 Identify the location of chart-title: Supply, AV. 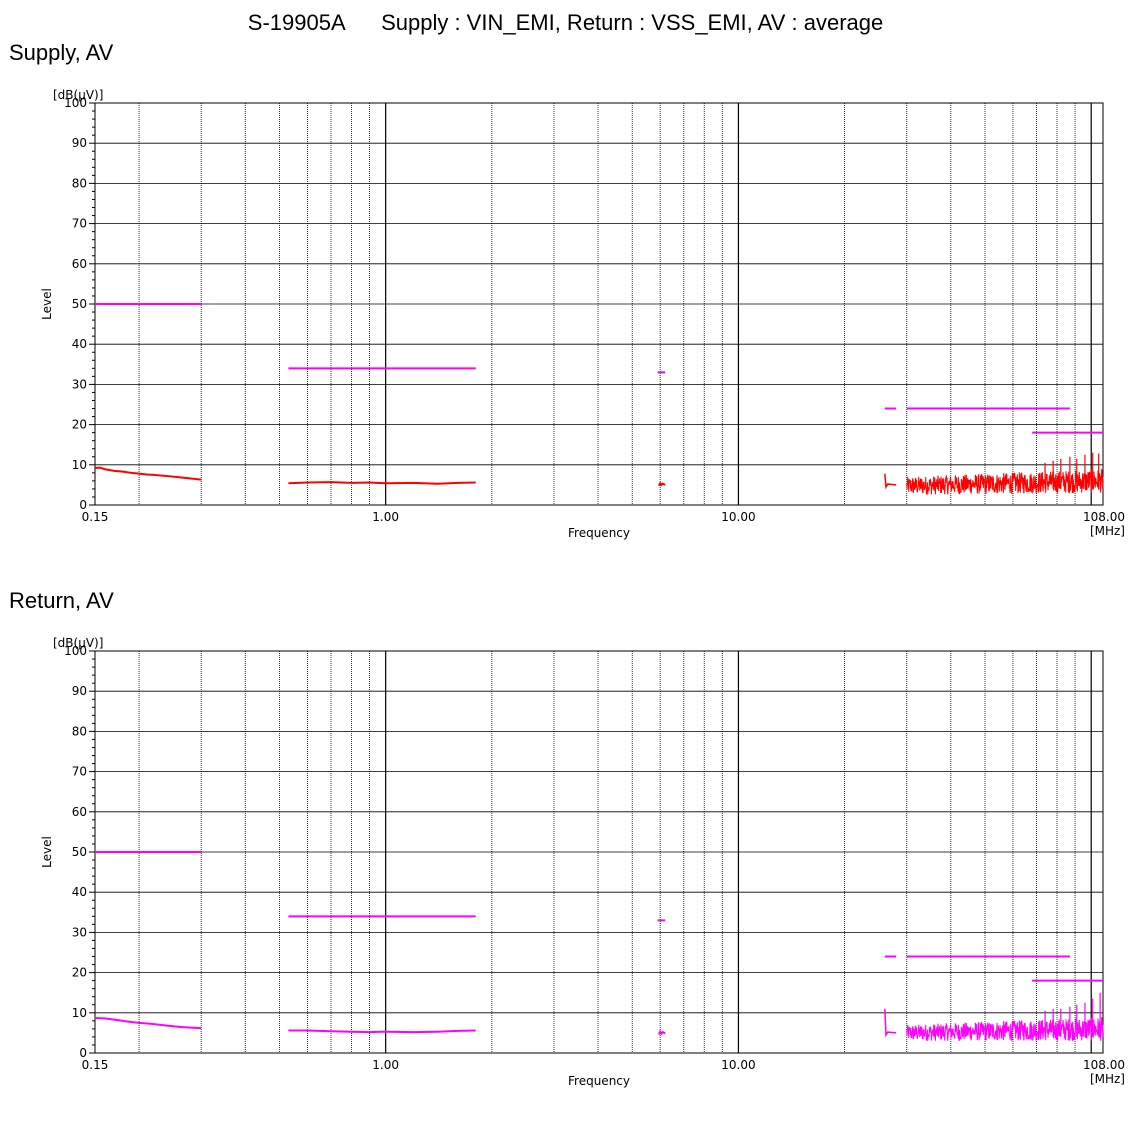
(61, 52).